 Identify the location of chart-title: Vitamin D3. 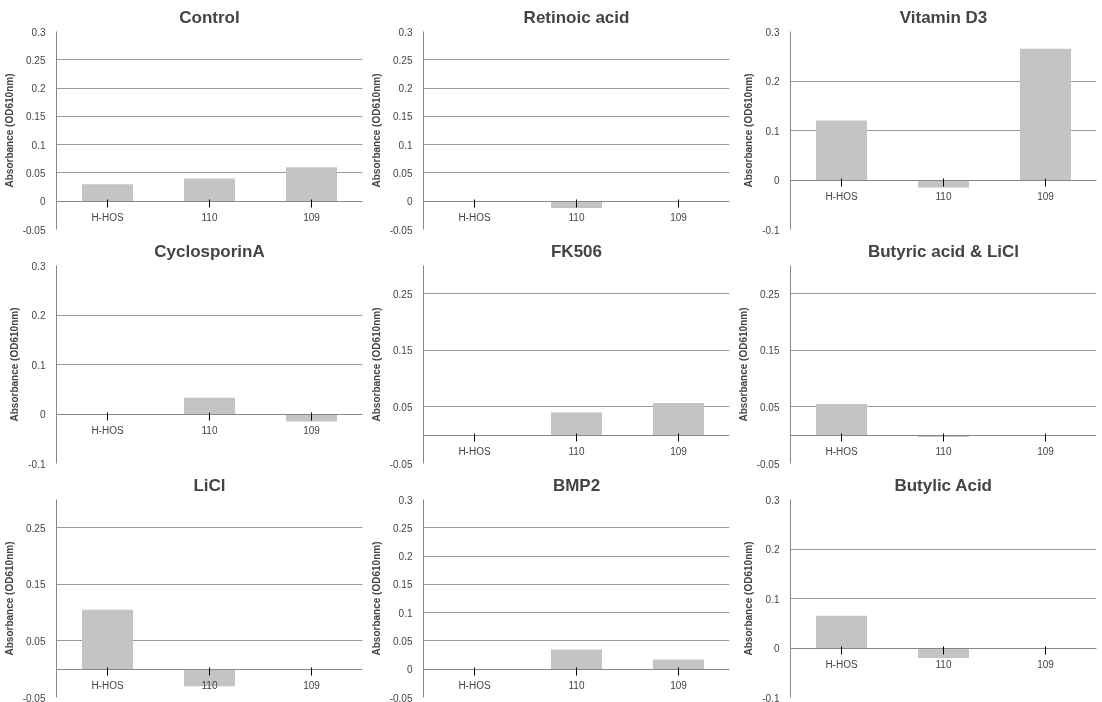
(943, 17).